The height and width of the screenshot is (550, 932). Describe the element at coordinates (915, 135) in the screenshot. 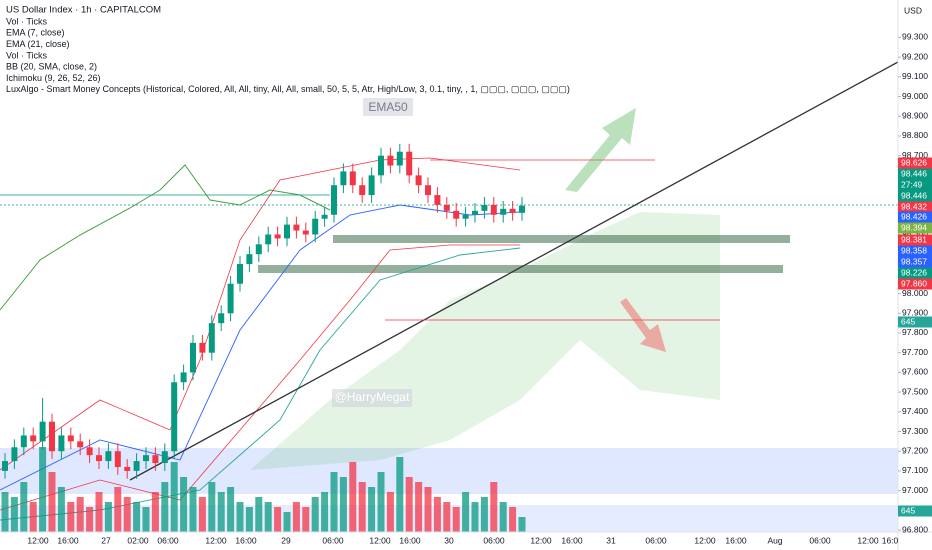

I see `y-tick-label: 98.800` at that location.